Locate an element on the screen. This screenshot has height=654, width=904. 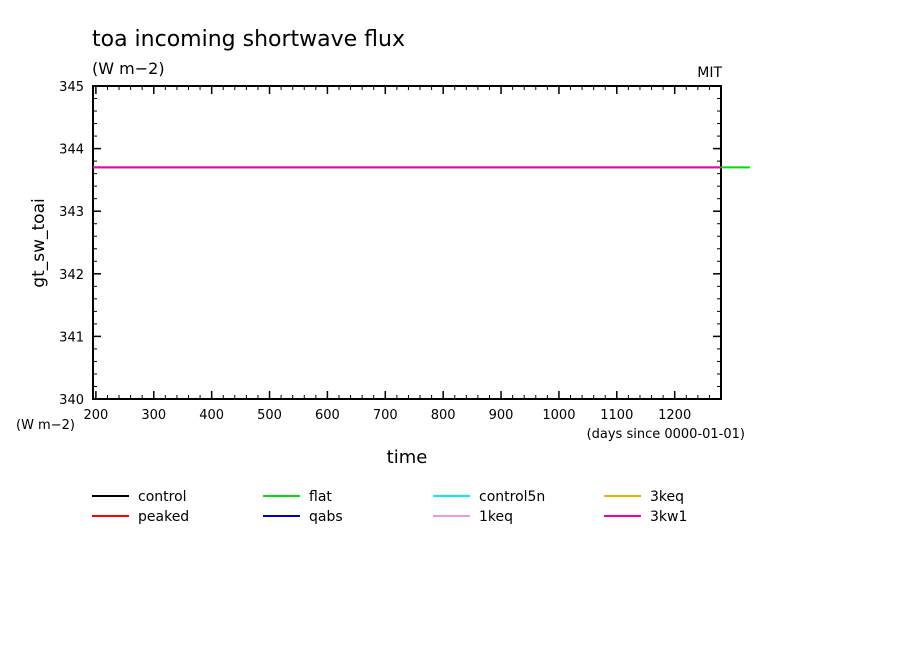
y-axis-label: gt_sw_toai is located at coordinates (39, 242).